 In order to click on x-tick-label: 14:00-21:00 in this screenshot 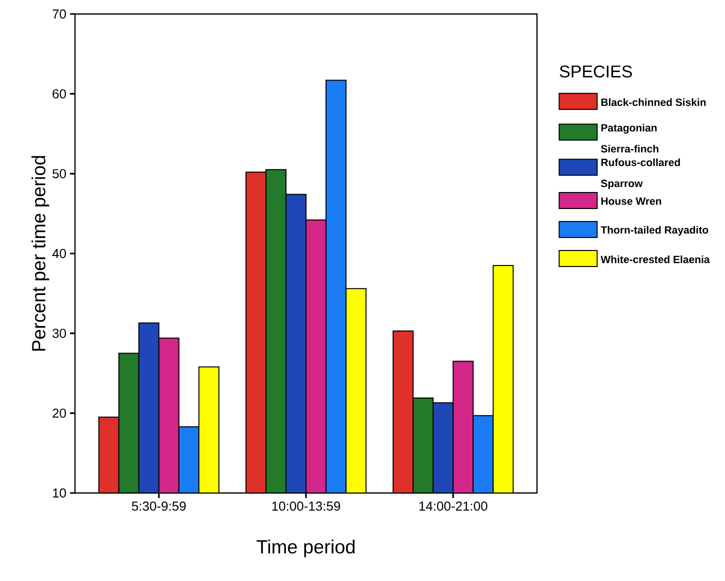, I will do `click(453, 506)`.